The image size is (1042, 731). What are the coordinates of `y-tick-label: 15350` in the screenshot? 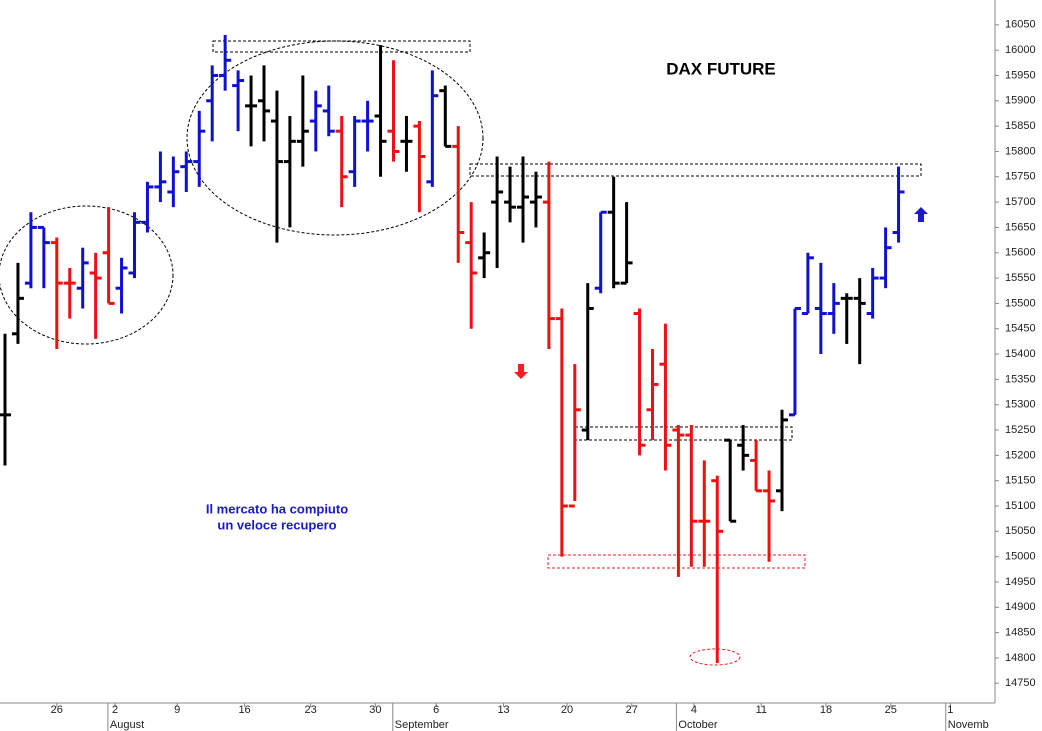 It's located at (1020, 379).